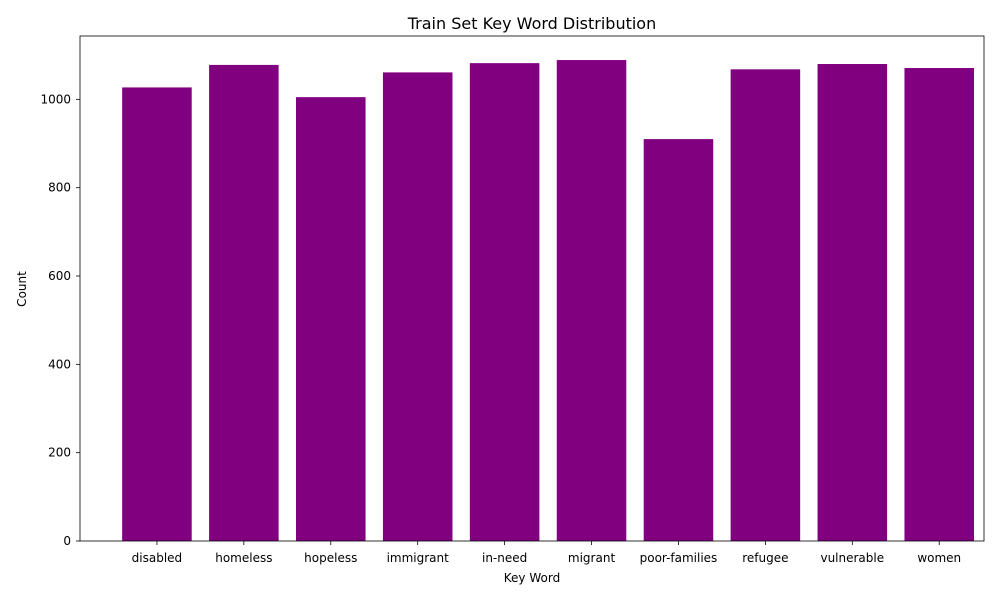 Image resolution: width=1000 pixels, height=604 pixels. Describe the element at coordinates (504, 558) in the screenshot. I see `x-tick-label: in-need` at that location.